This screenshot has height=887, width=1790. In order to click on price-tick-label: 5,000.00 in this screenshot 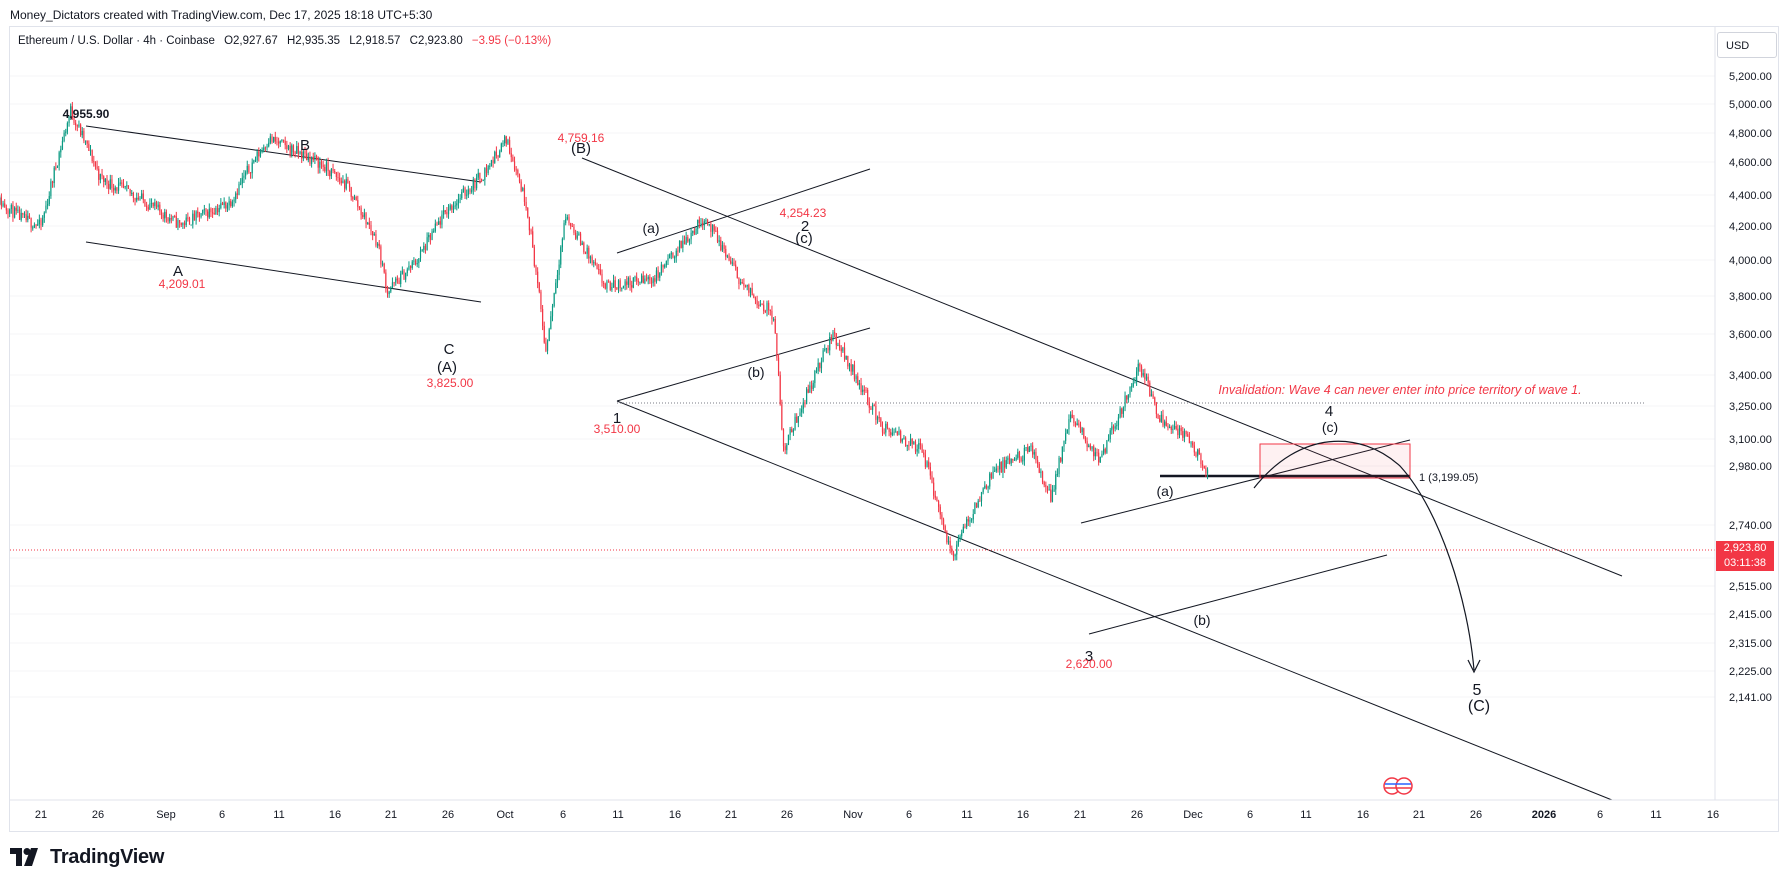, I will do `click(1750, 105)`.